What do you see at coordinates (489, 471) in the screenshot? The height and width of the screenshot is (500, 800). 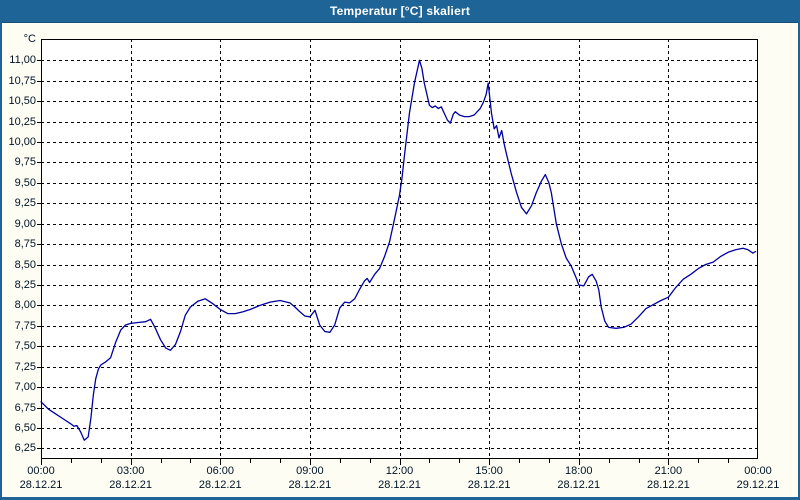 I see `x-axis-time-label: 15:00` at bounding box center [489, 471].